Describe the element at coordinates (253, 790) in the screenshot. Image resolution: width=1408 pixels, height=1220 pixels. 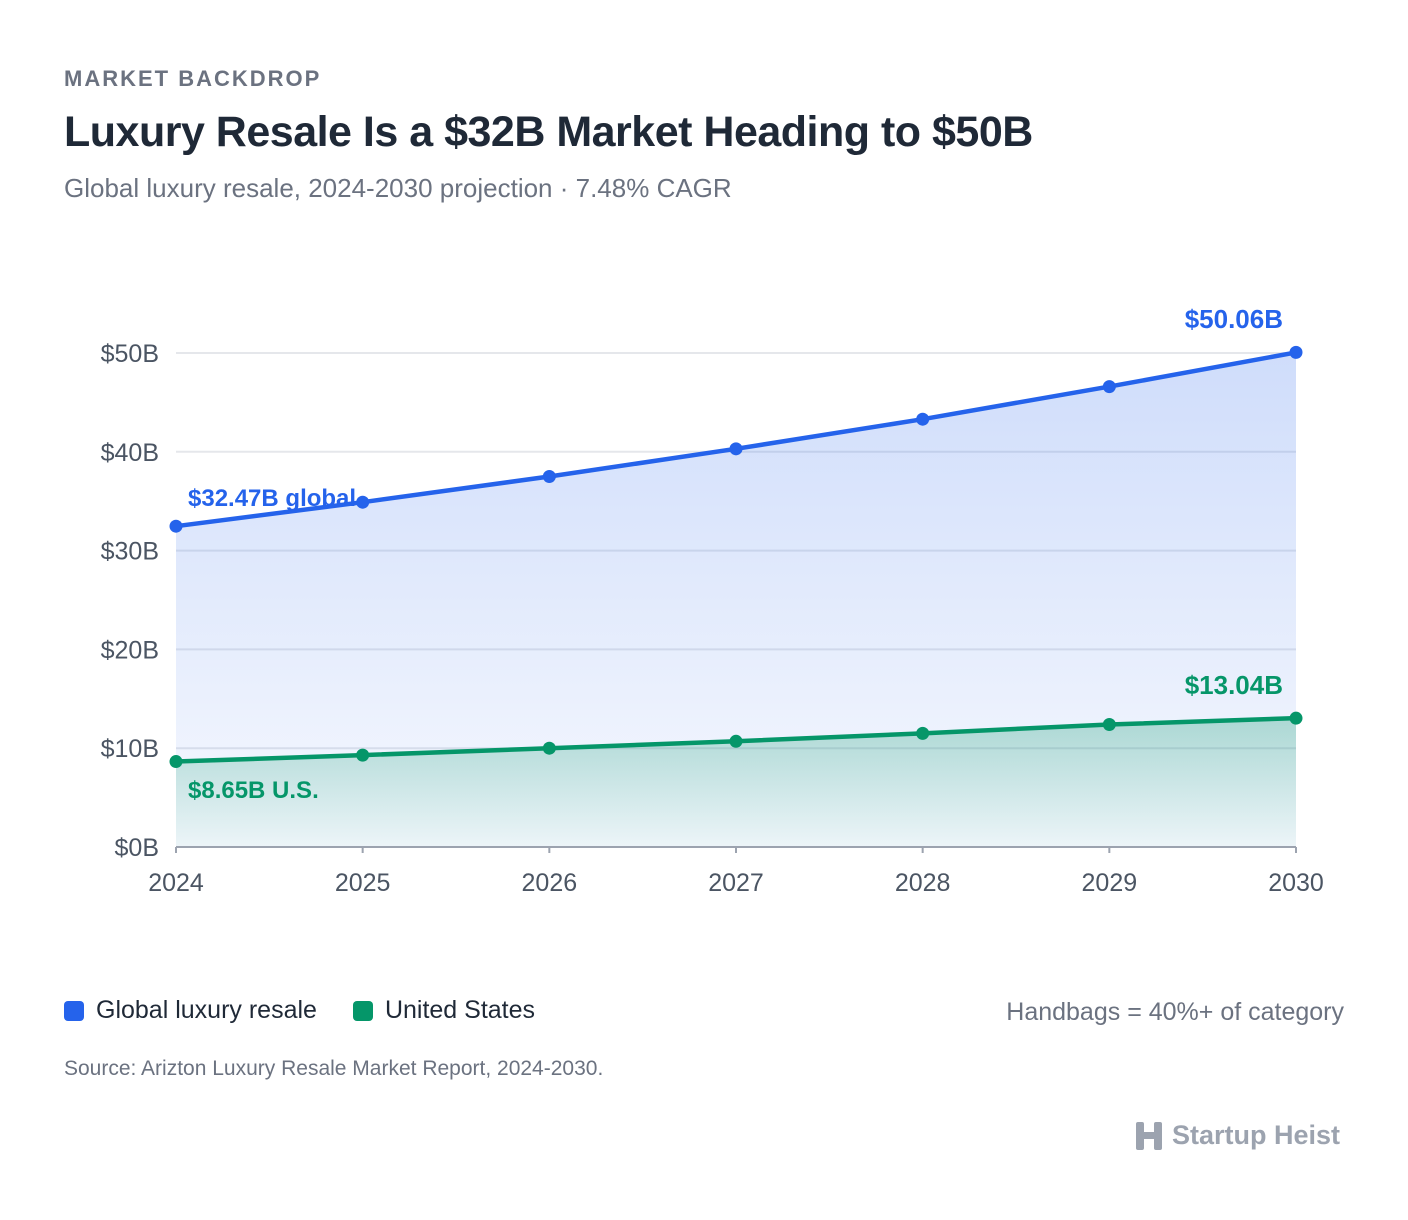
I see `start-label-us: $8.65B U.S.` at that location.